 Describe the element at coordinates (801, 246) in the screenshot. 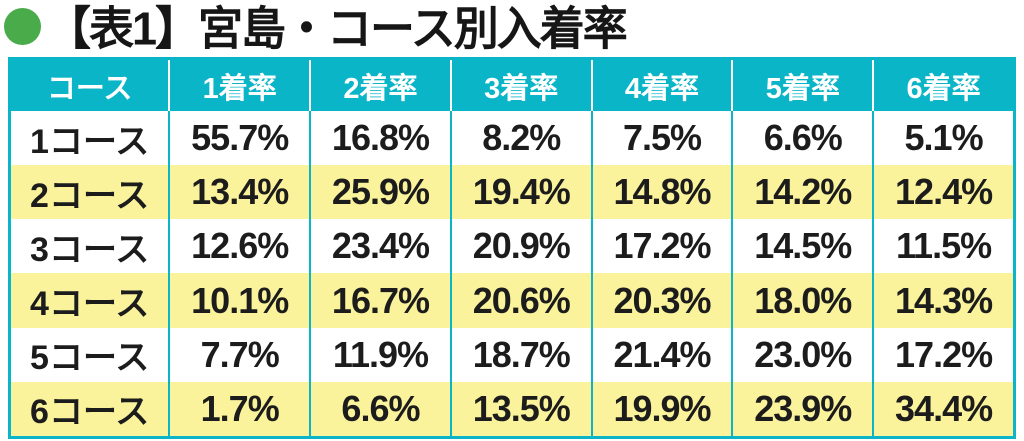

I see `data-cell: 14.5%` at that location.